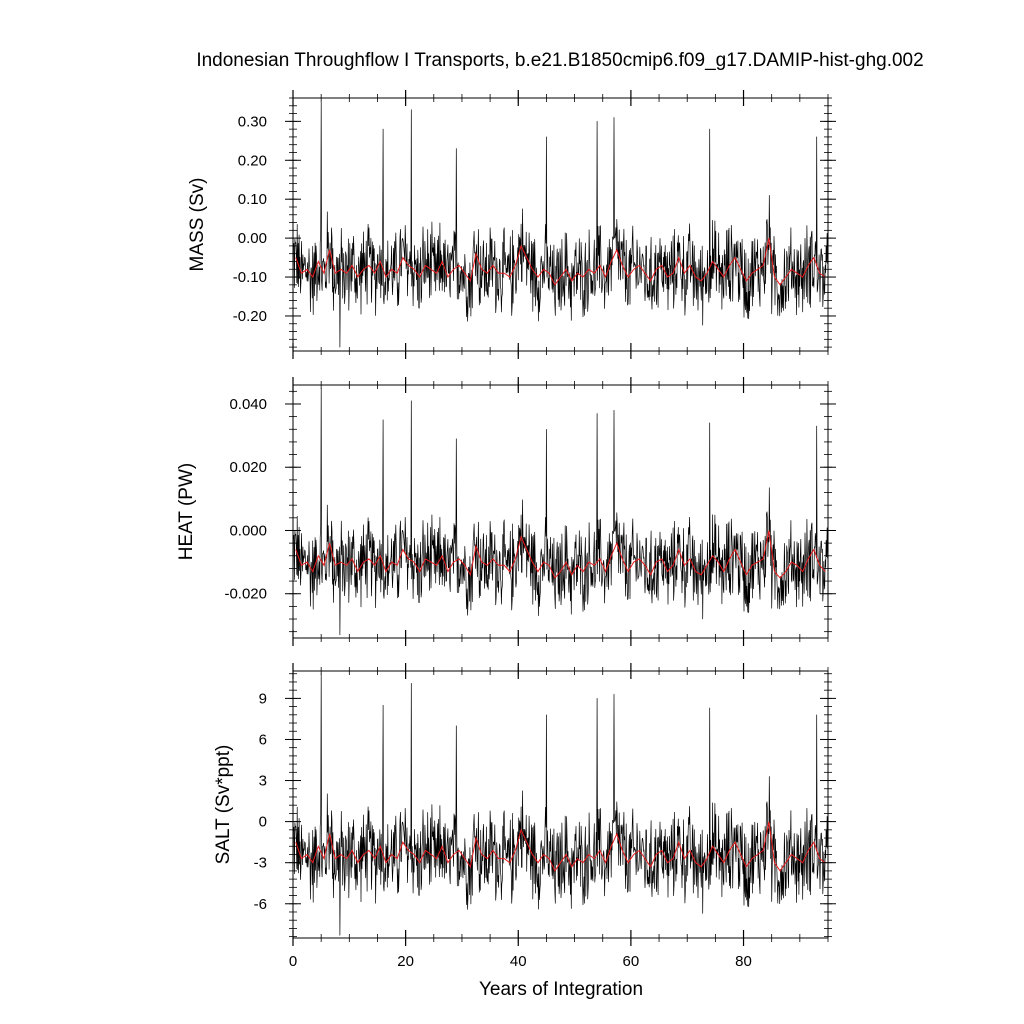 The image size is (1024, 1024). I want to click on y-tick-label: -6, so click(260, 904).